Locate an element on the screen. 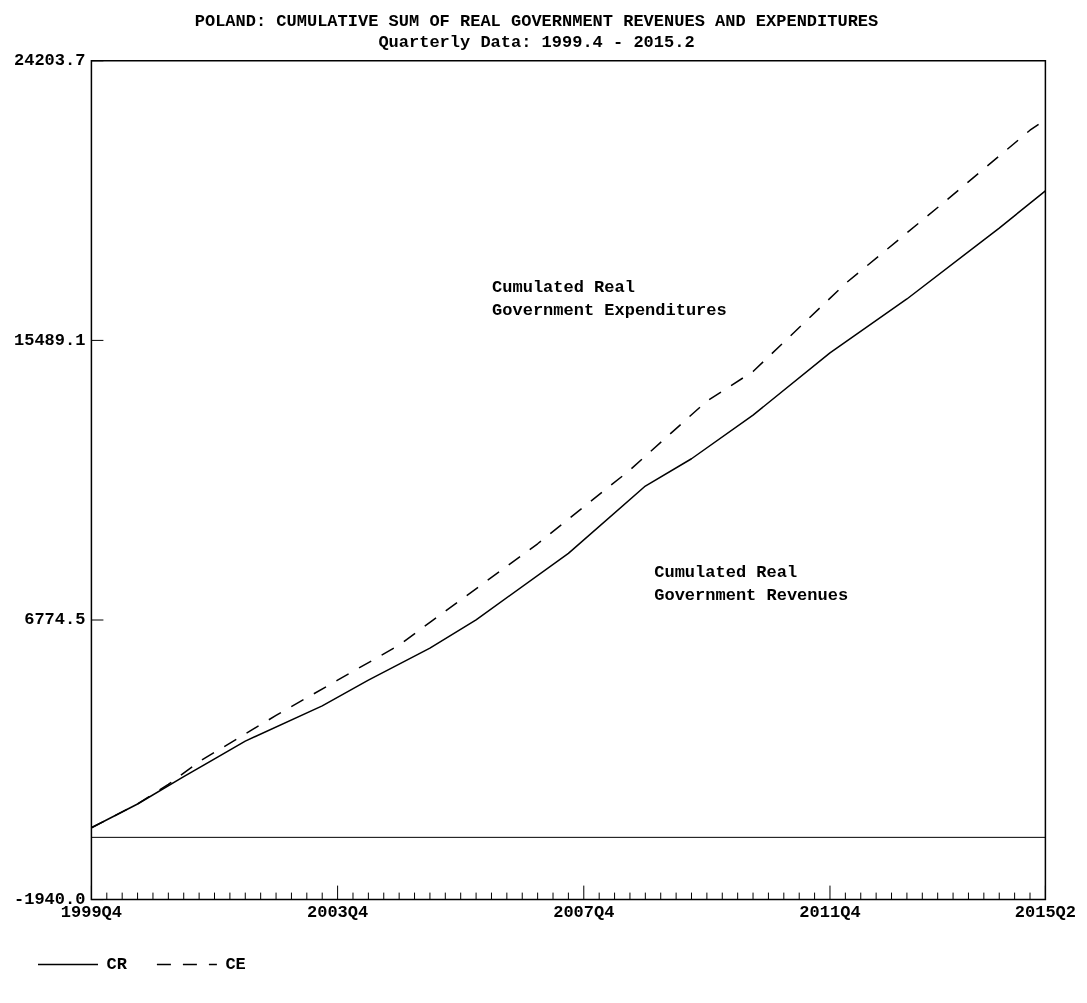  annotation: Cumulated Real Government Expenditures is located at coordinates (609, 298).